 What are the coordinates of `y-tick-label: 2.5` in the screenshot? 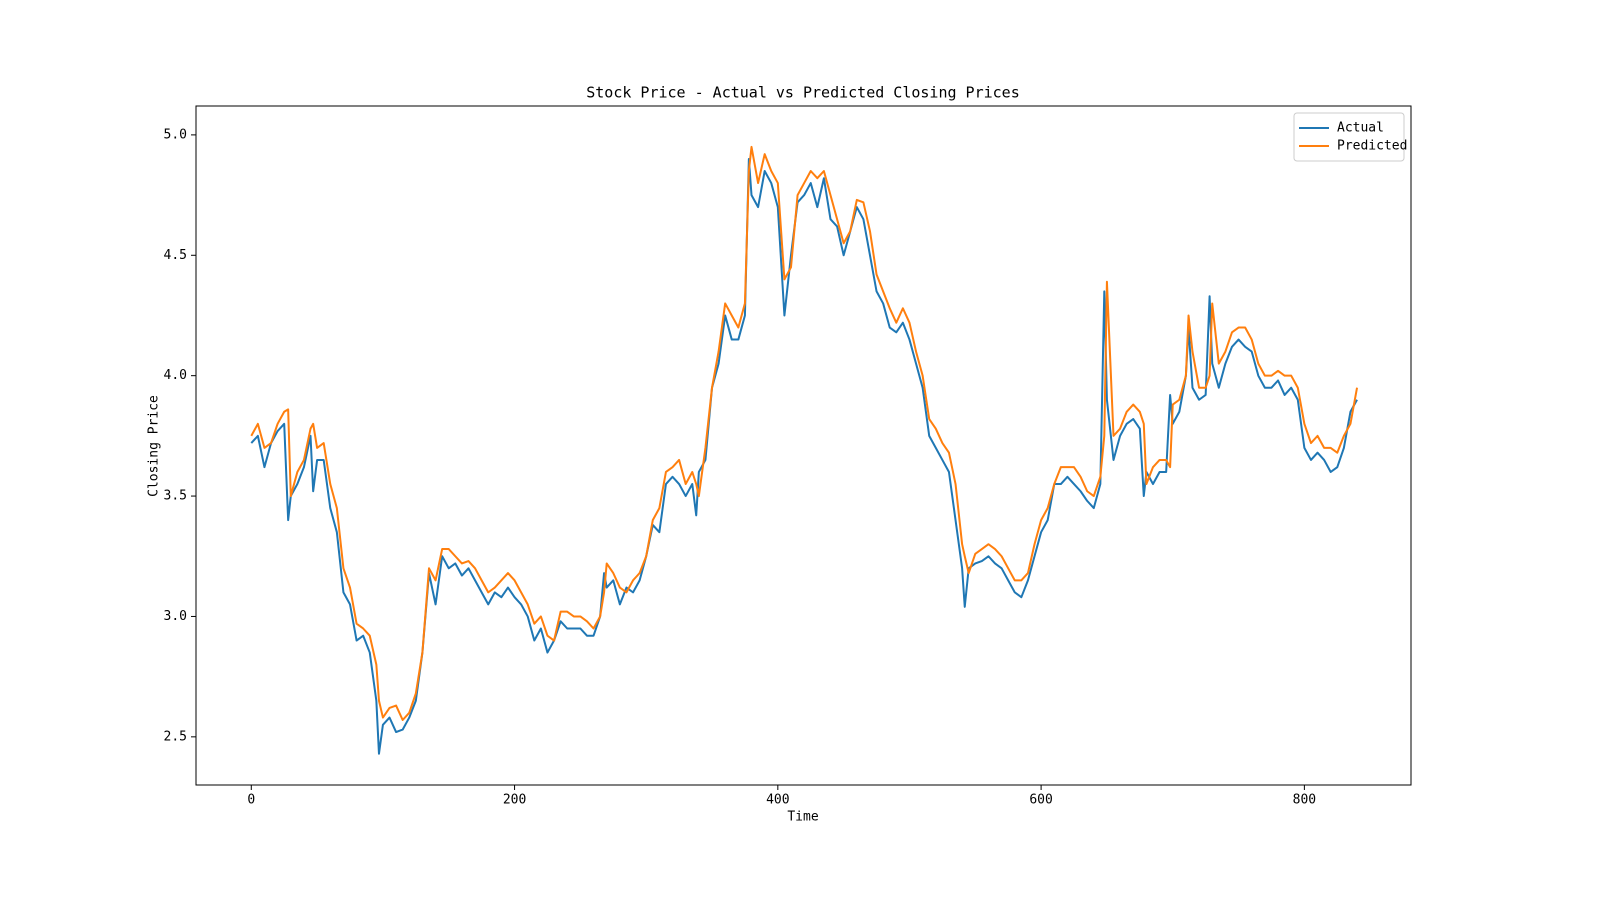 It's located at (175, 736).